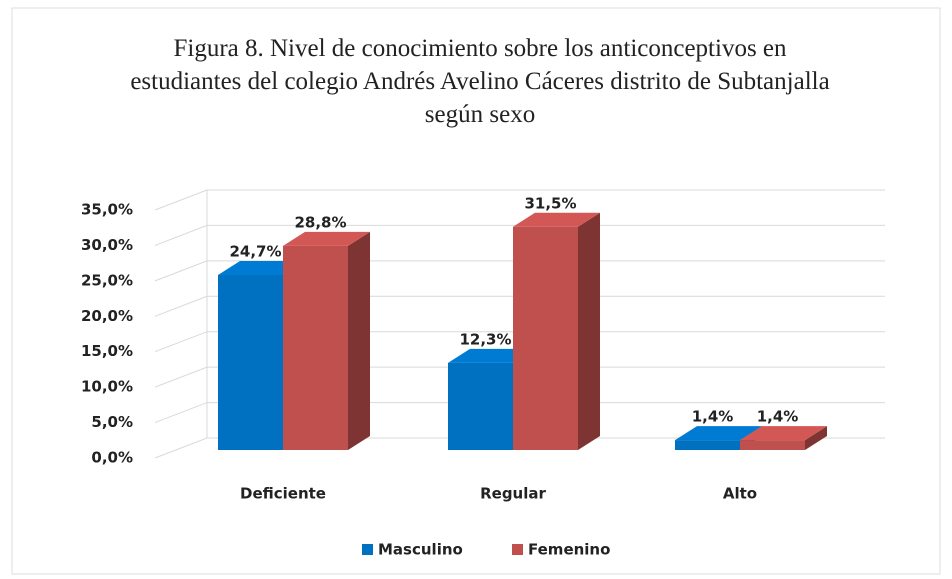 This screenshot has width=952, height=579. I want to click on x-tick-label: Deficiente, so click(283, 494).